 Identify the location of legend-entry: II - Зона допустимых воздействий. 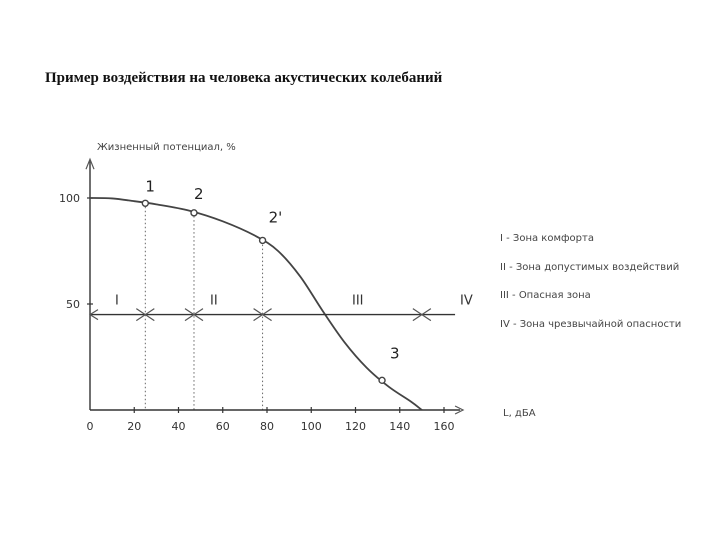
(589, 267).